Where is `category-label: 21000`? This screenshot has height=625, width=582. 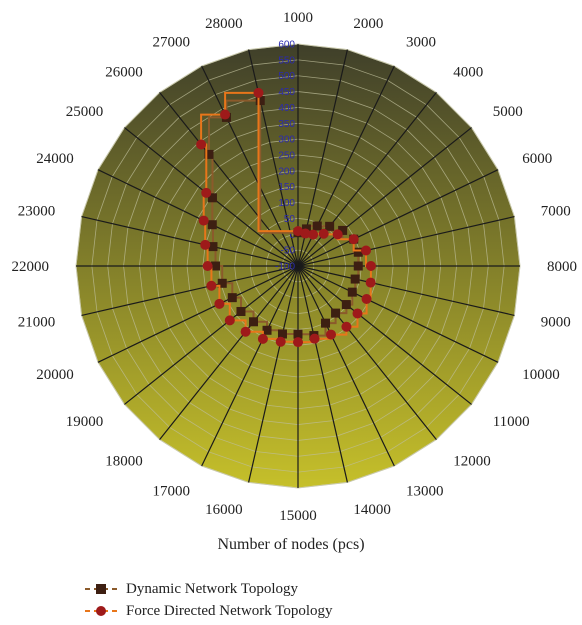 category-label: 21000 is located at coordinates (37, 322).